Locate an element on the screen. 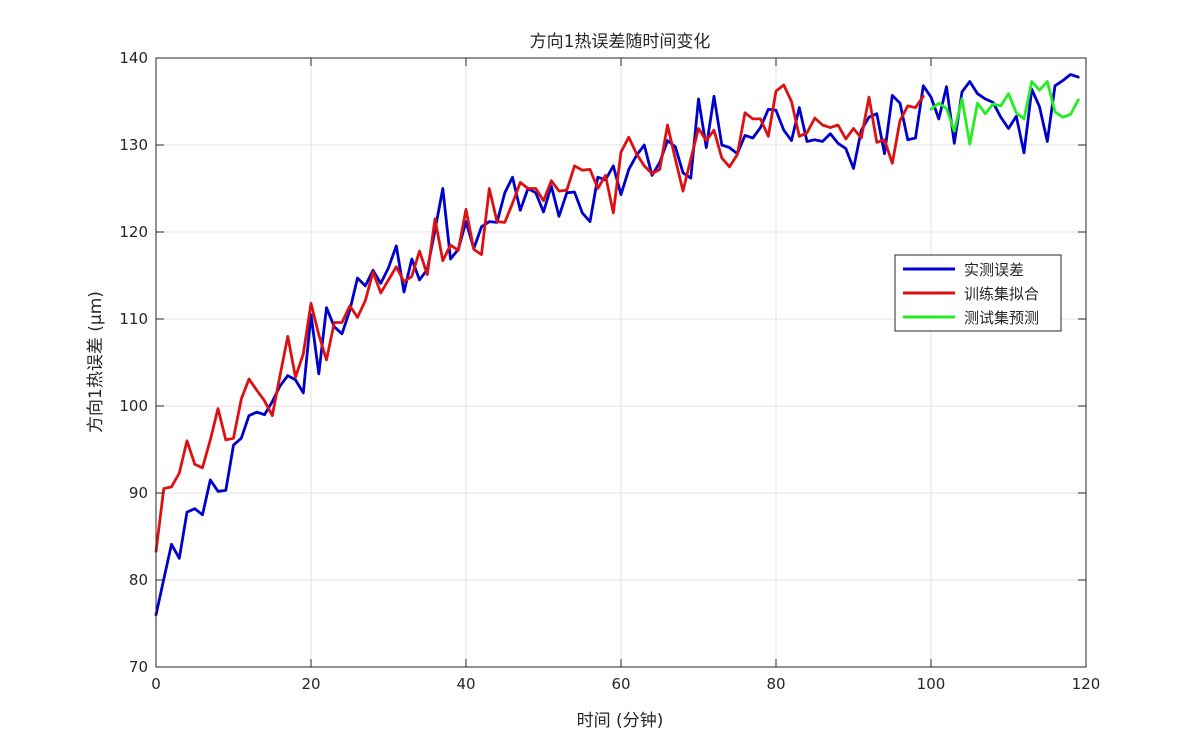 The image size is (1200, 750). series-line-test-pred is located at coordinates (1004, 113).